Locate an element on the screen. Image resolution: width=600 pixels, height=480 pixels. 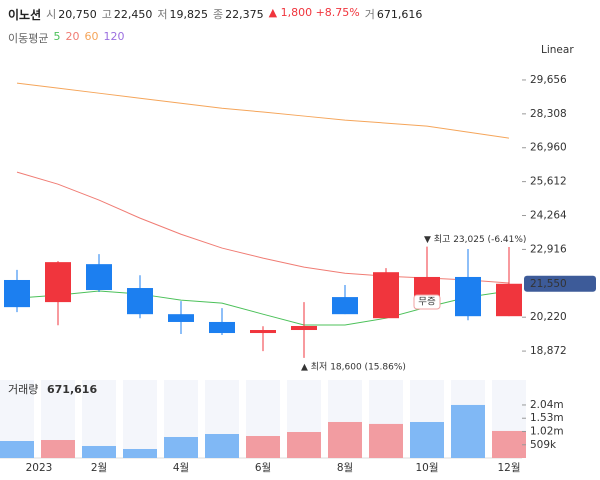
stock-name: 이노션 is located at coordinates (25, 15).